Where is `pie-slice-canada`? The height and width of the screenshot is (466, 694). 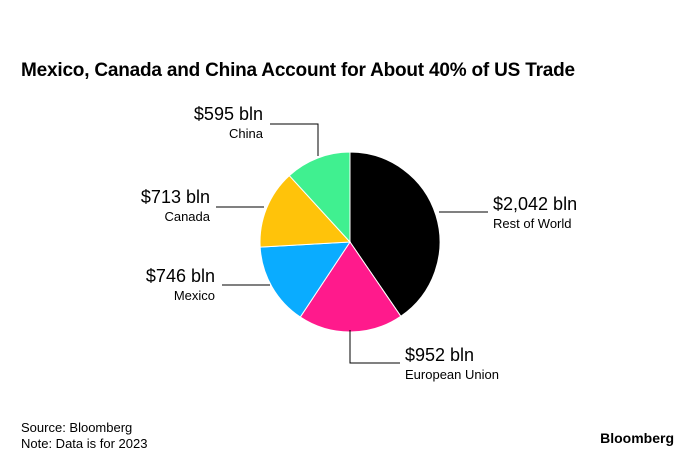
pie-slice-canada is located at coordinates (305, 211).